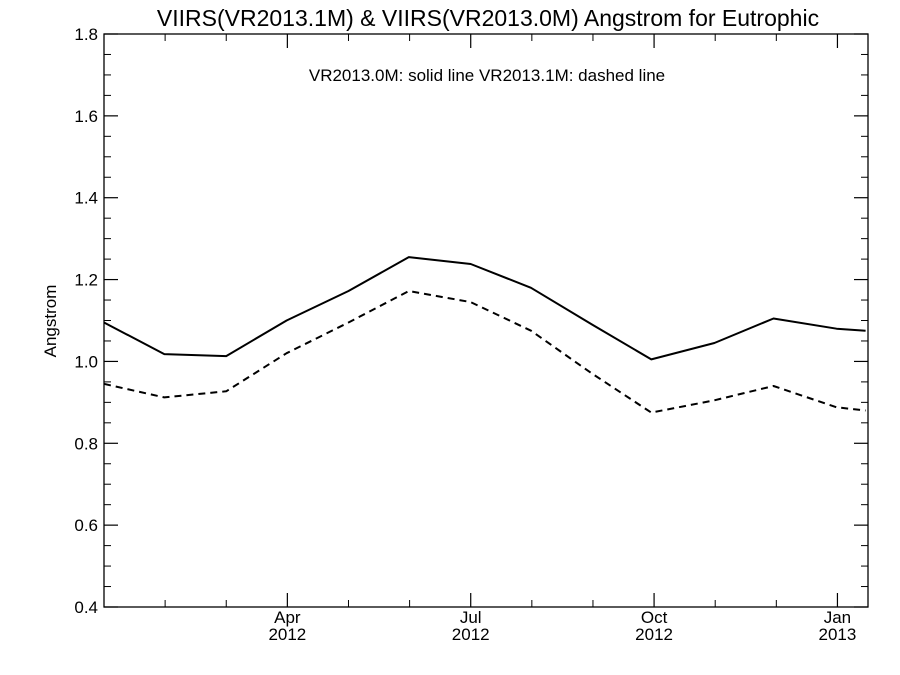  Describe the element at coordinates (471, 617) in the screenshot. I see `x-tick-label-month: Jul` at that location.